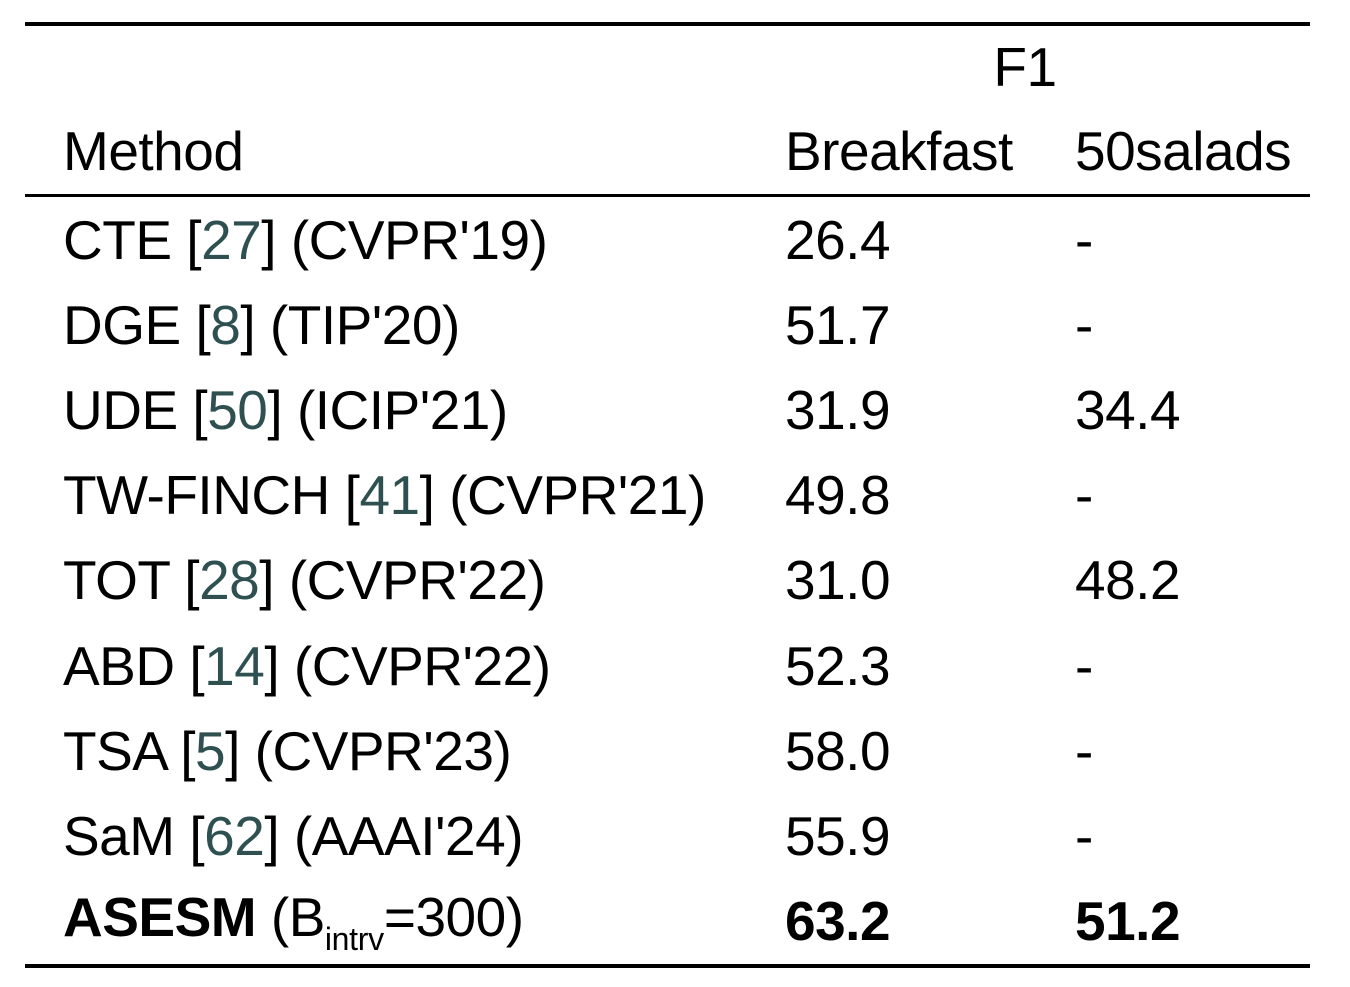 The height and width of the screenshot is (987, 1350). I want to click on method-cell: SaM [62] (AAAI'24), so click(405, 836).